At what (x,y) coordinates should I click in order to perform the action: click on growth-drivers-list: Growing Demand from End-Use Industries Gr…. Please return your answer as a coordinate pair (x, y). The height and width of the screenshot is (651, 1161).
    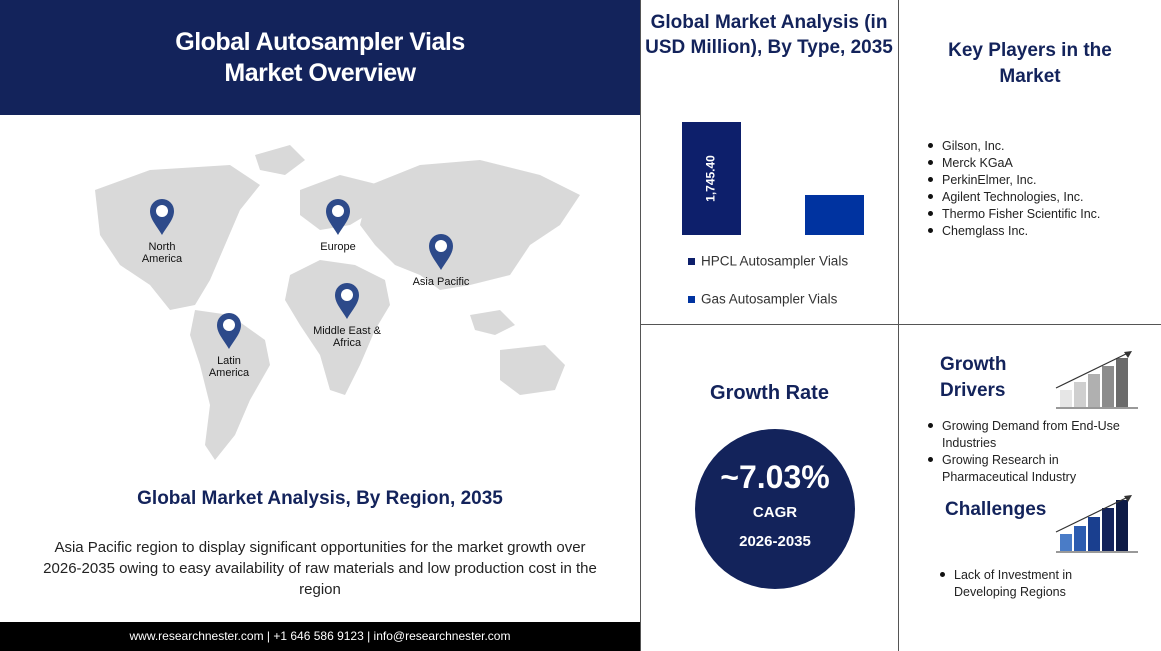
    Looking at the image, I should click on (1038, 452).